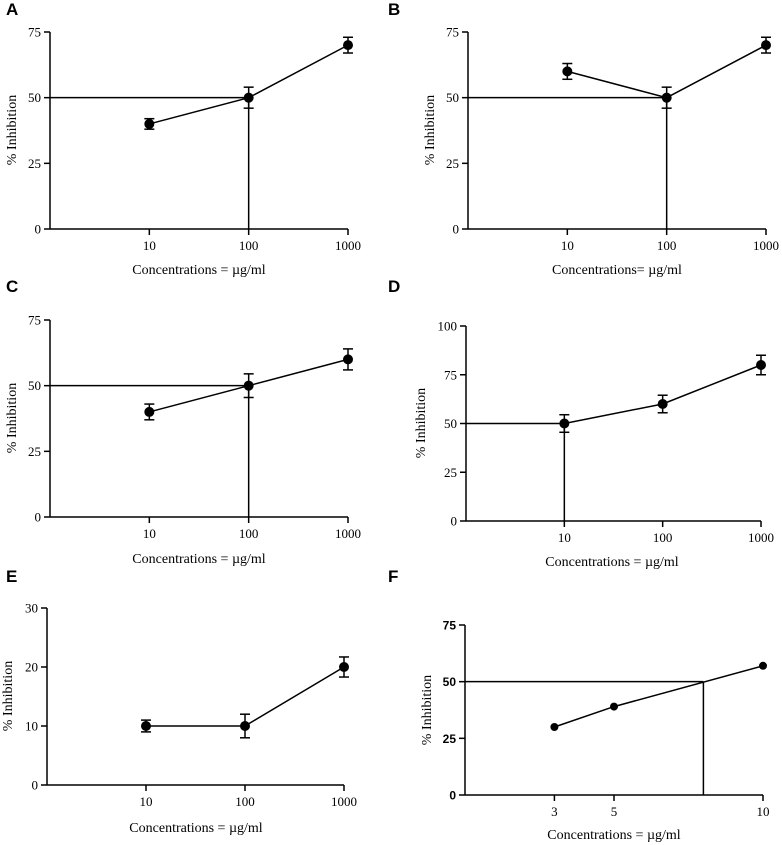 The width and height of the screenshot is (782, 845). What do you see at coordinates (554, 811) in the screenshot?
I see `x-tick-label: 3` at bounding box center [554, 811].